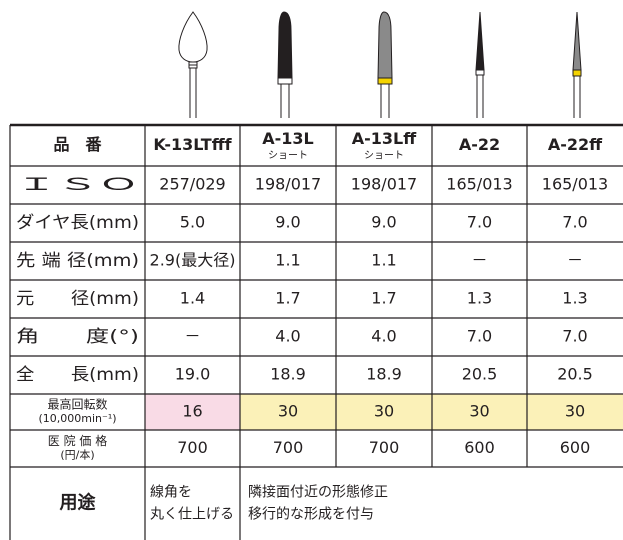 Image resolution: width=623 pixels, height=540 pixels. Describe the element at coordinates (575, 144) in the screenshot. I see `column-name: A-22ff` at that location.